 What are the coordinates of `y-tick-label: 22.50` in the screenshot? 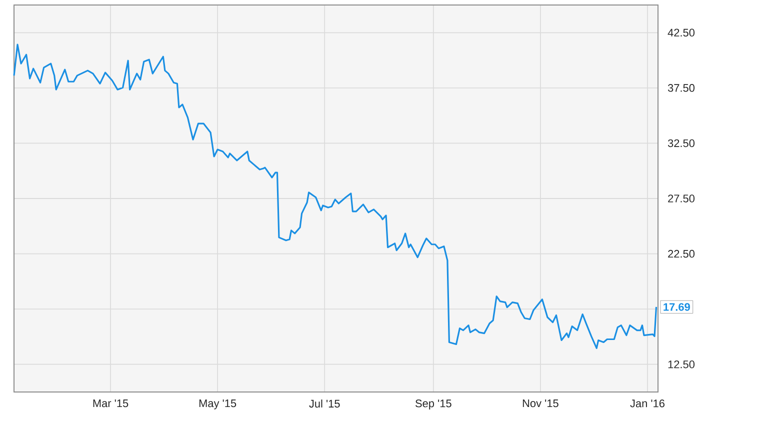 It's located at (681, 254).